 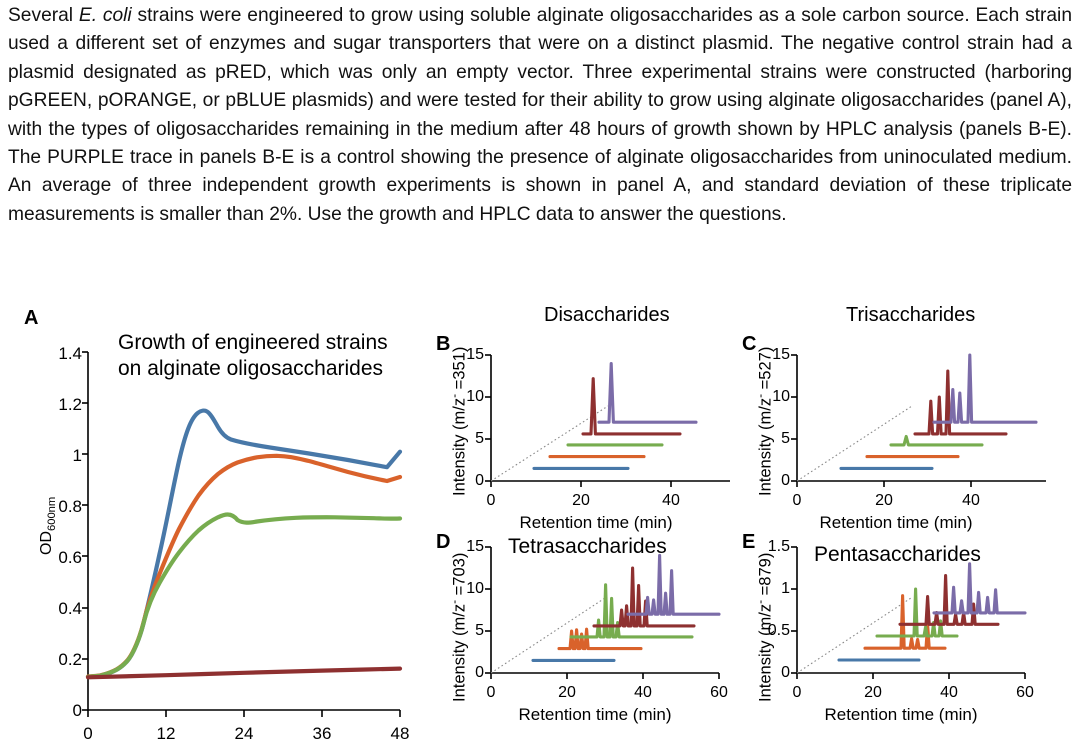 What do you see at coordinates (785, 588) in the screenshot?
I see `panel-e-ytick: 1` at bounding box center [785, 588].